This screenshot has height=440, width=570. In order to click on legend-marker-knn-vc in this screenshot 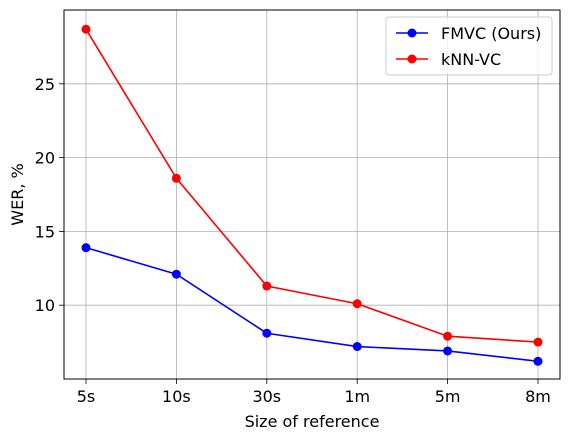, I will do `click(412, 59)`.